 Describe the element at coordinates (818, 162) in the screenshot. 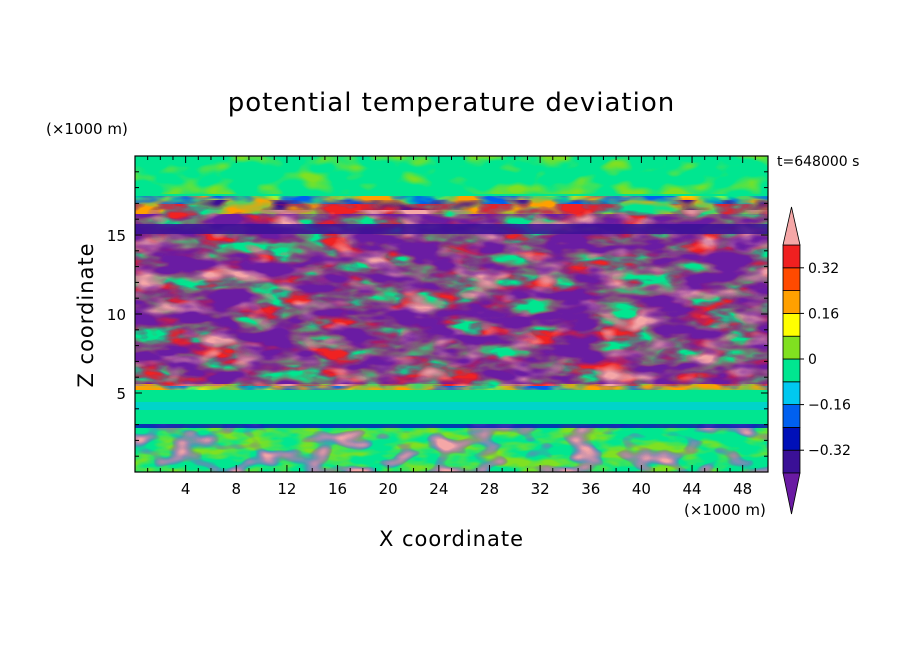

I see `time-label: t=648000 s` at that location.